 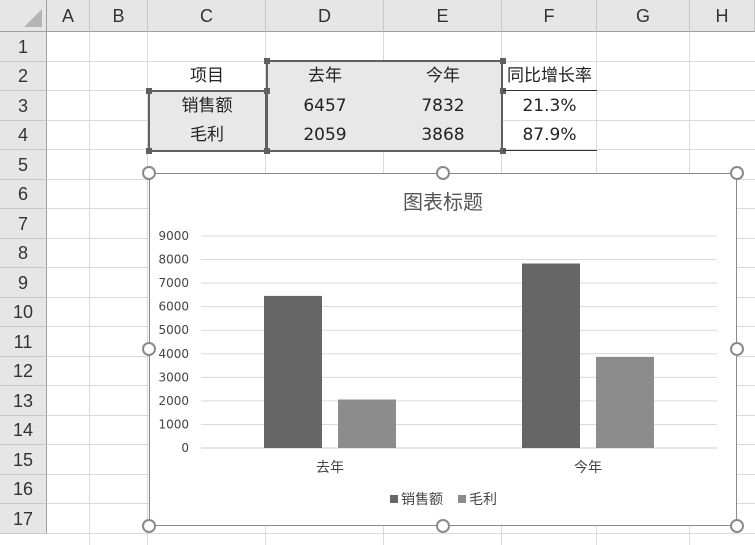 I want to click on column-header-D: D, so click(x=325, y=16).